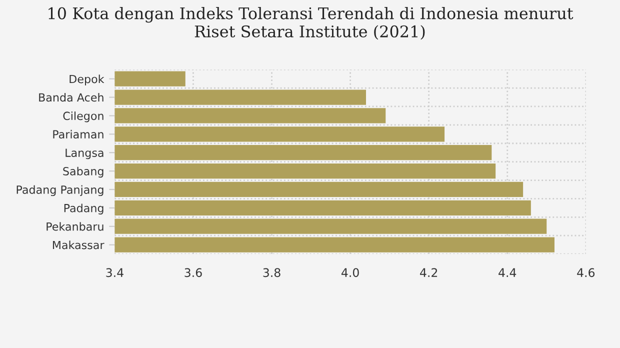  What do you see at coordinates (78, 245) in the screenshot?
I see `y-tick-label: Makassar` at bounding box center [78, 245].